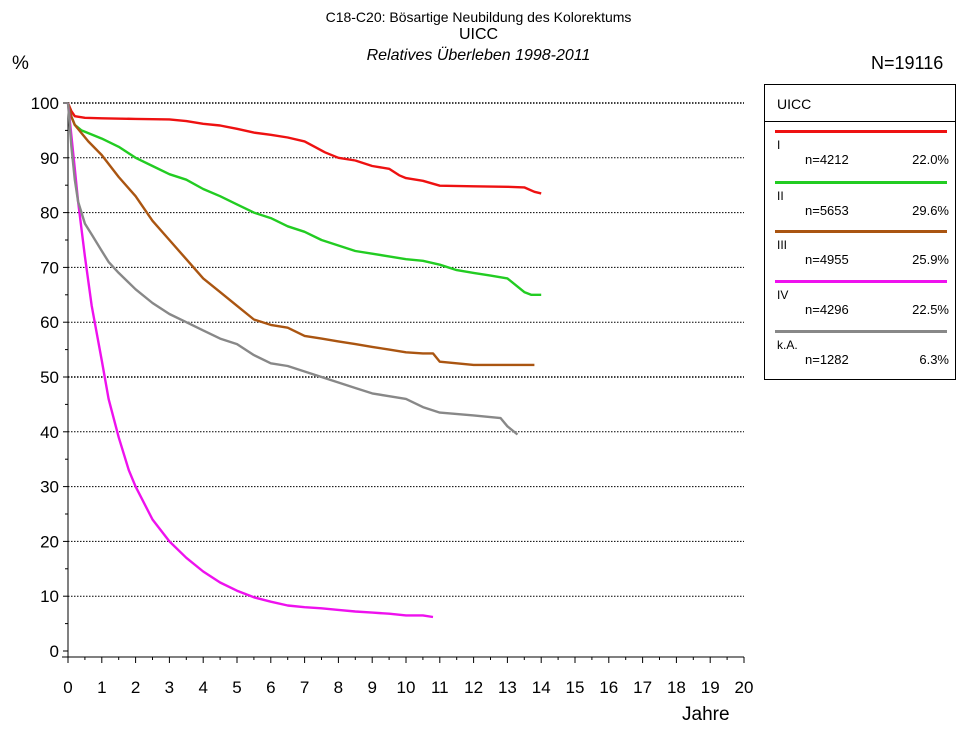  What do you see at coordinates (270, 687) in the screenshot?
I see `x-tick-label-6: 6` at bounding box center [270, 687].